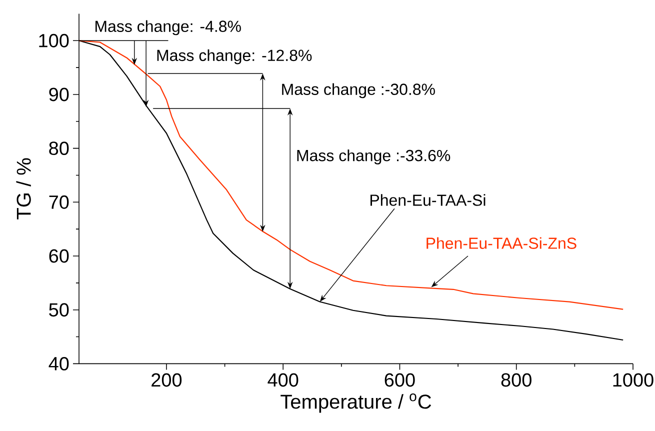 The width and height of the screenshot is (655, 431). What do you see at coordinates (23, 189) in the screenshot?
I see `y-axis-title: TG / %` at bounding box center [23, 189].